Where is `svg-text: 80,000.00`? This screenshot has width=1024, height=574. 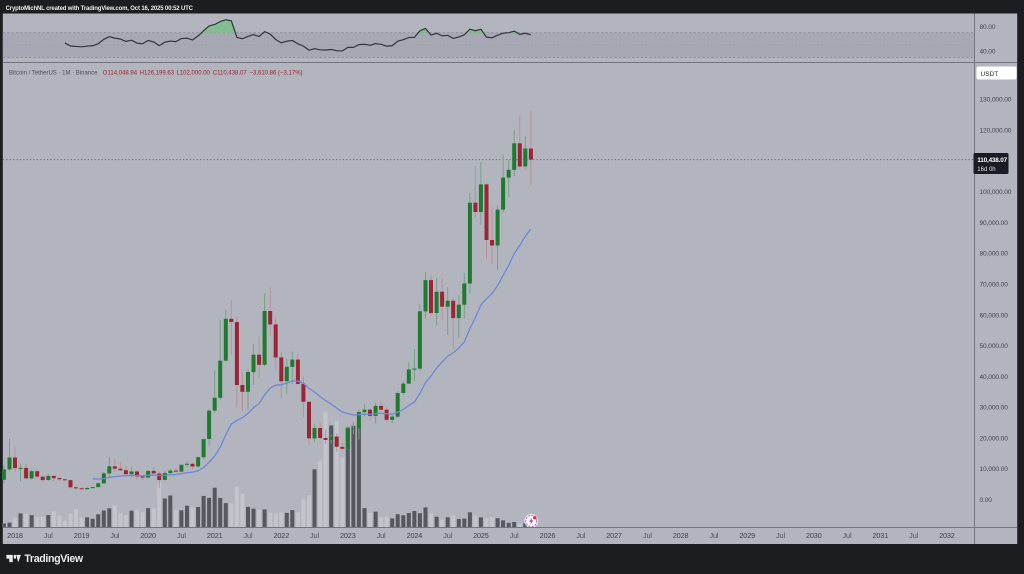 svg-text: 80,000.00 is located at coordinates (994, 254).